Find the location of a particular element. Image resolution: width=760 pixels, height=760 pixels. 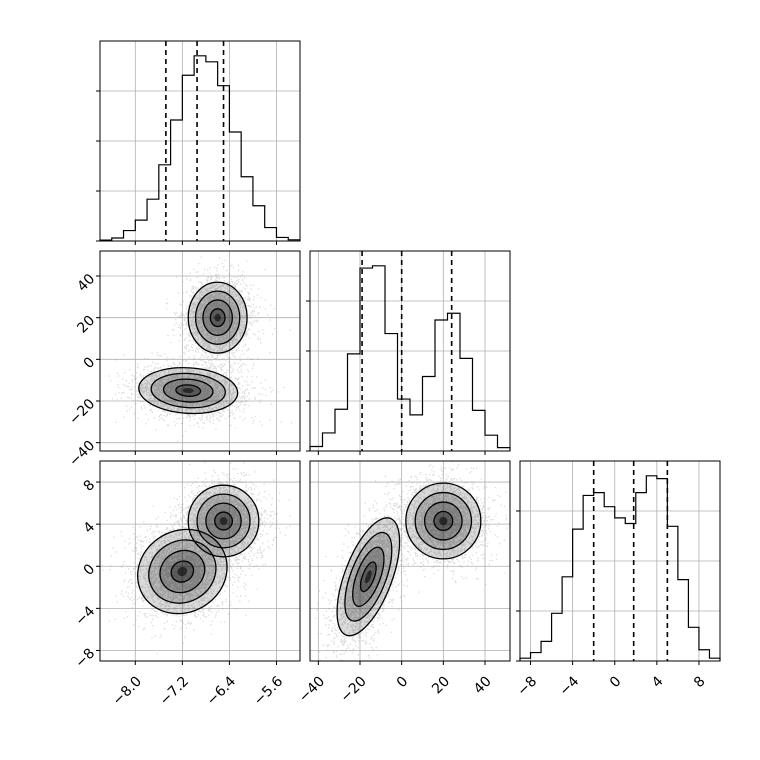

y-tick-label-2-0: −8 is located at coordinates (85, 658).